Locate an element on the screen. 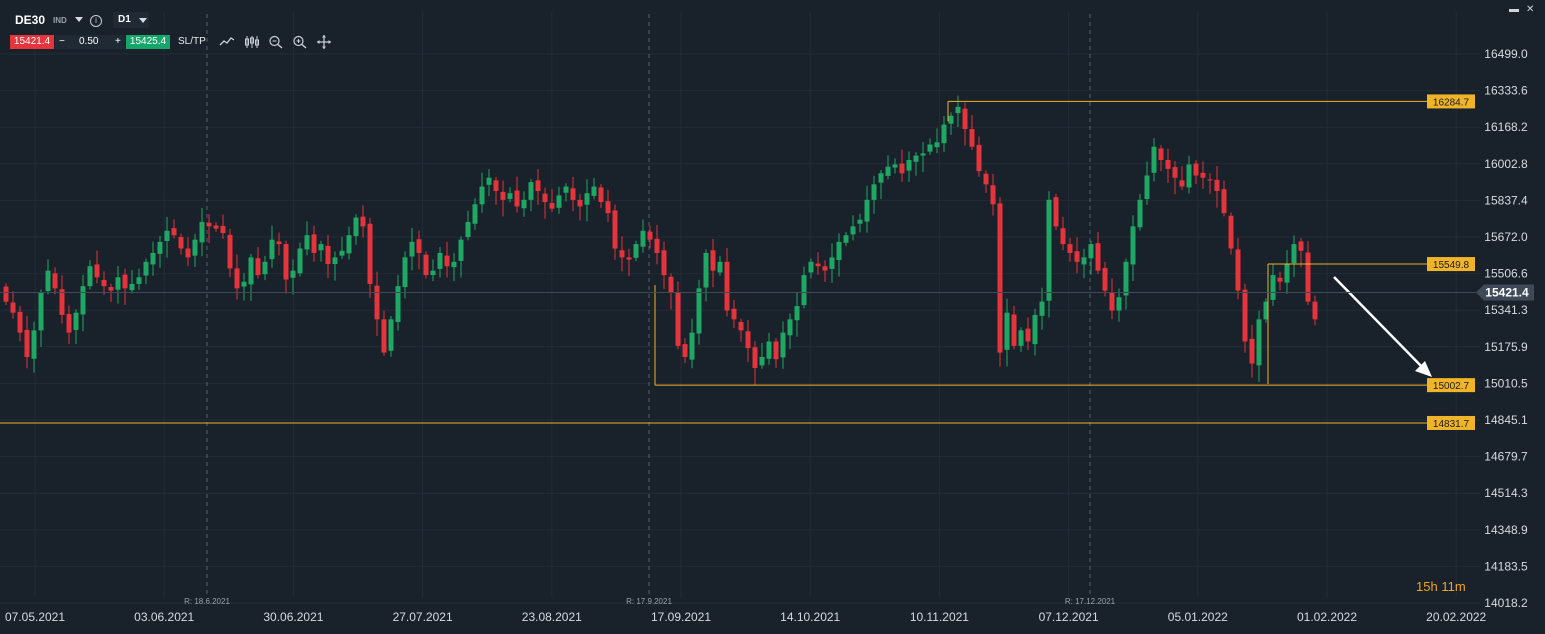  lot-increase-button: + is located at coordinates (118, 41).